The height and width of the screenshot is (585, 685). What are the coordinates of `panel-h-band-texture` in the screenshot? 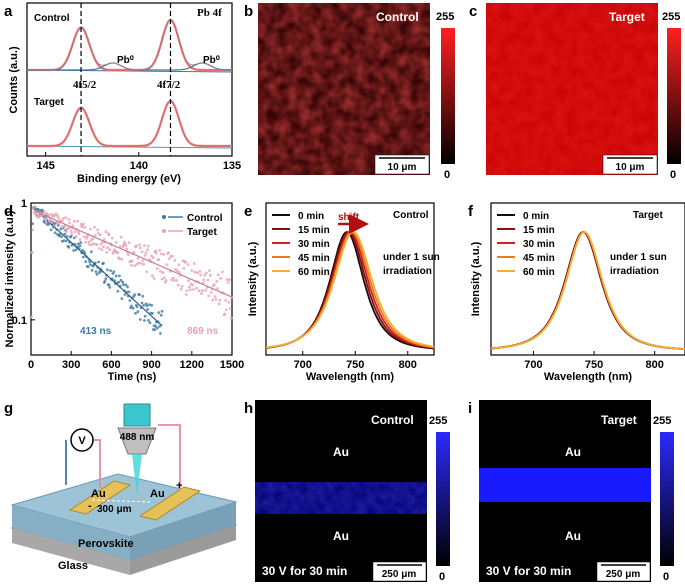 It's located at (341, 498).